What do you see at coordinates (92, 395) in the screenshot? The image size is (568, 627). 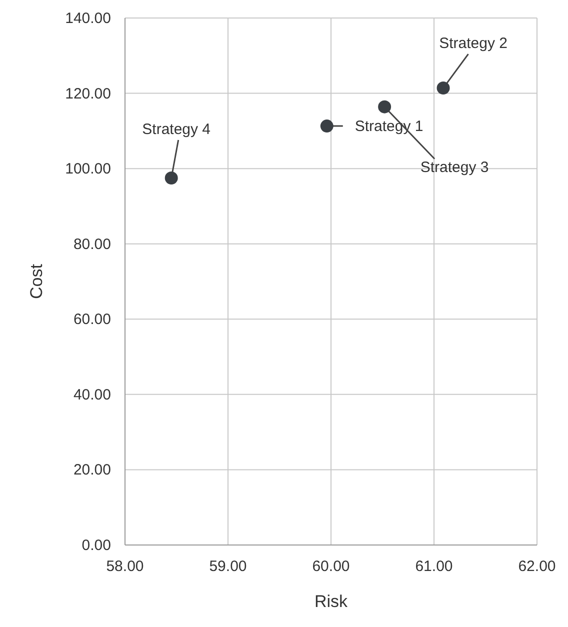 I see `y-tick-label: 40.00` at bounding box center [92, 395].